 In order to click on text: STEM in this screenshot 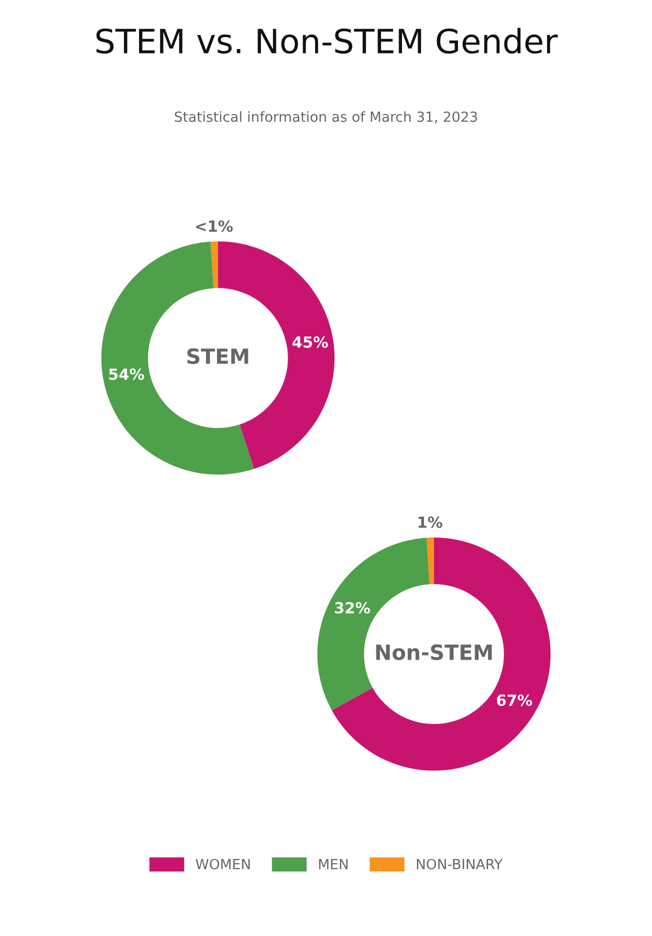, I will do `click(217, 356)`.